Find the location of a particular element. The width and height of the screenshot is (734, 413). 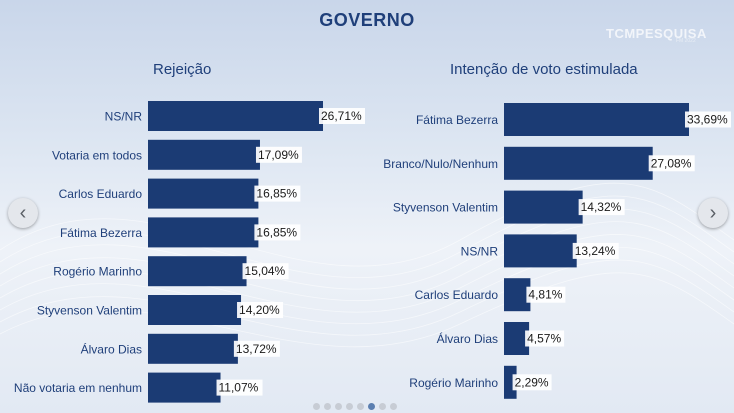

rejeicao-value-label: 11,07% is located at coordinates (239, 388).